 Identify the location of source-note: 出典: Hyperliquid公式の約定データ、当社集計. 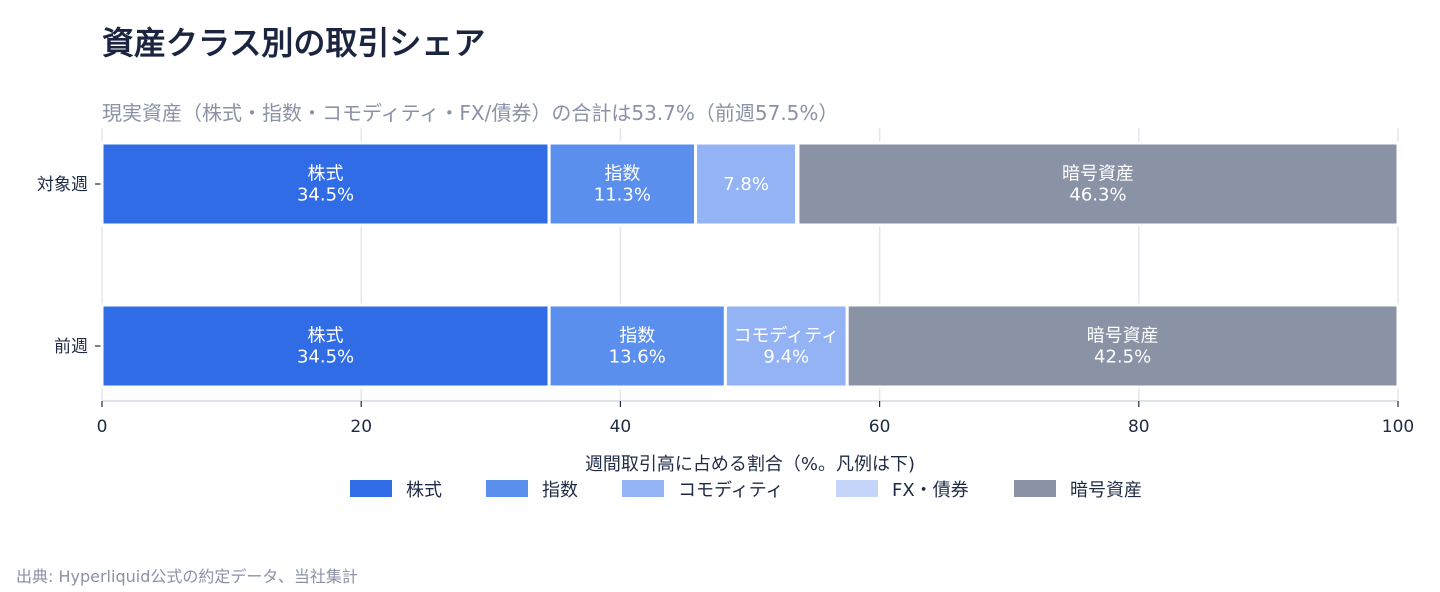
(187, 576).